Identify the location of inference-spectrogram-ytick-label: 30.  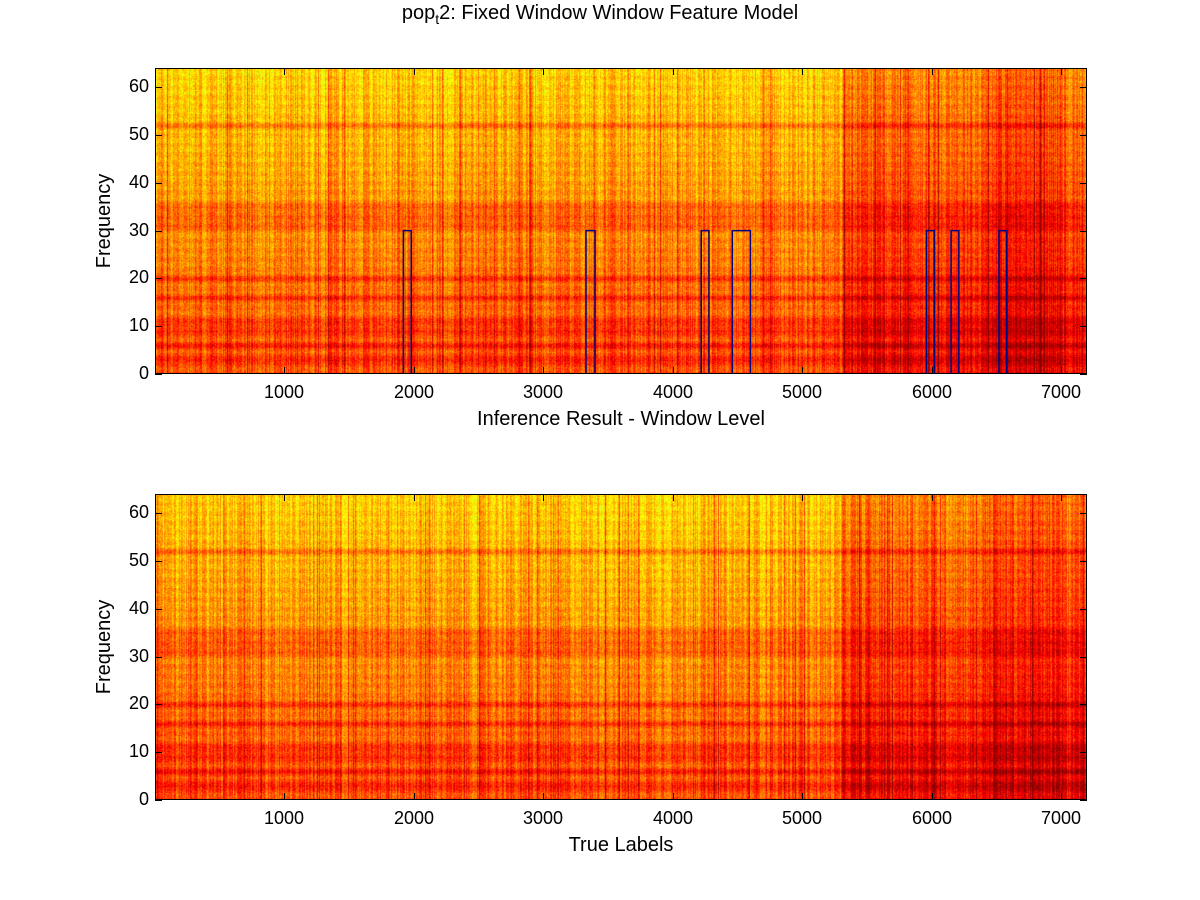
(138, 230).